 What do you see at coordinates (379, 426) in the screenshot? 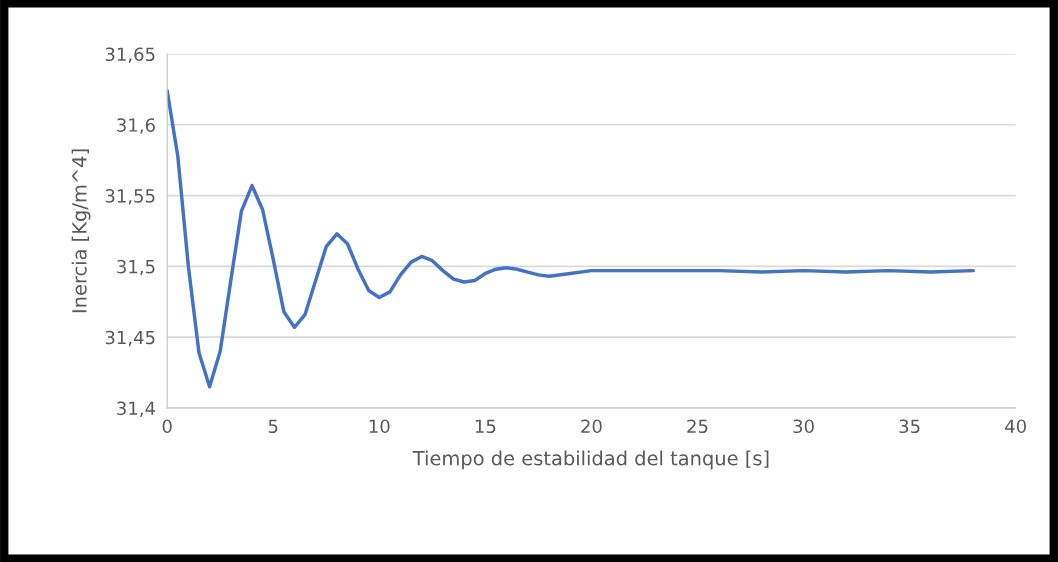
I see `x-tick-label: 10` at bounding box center [379, 426].